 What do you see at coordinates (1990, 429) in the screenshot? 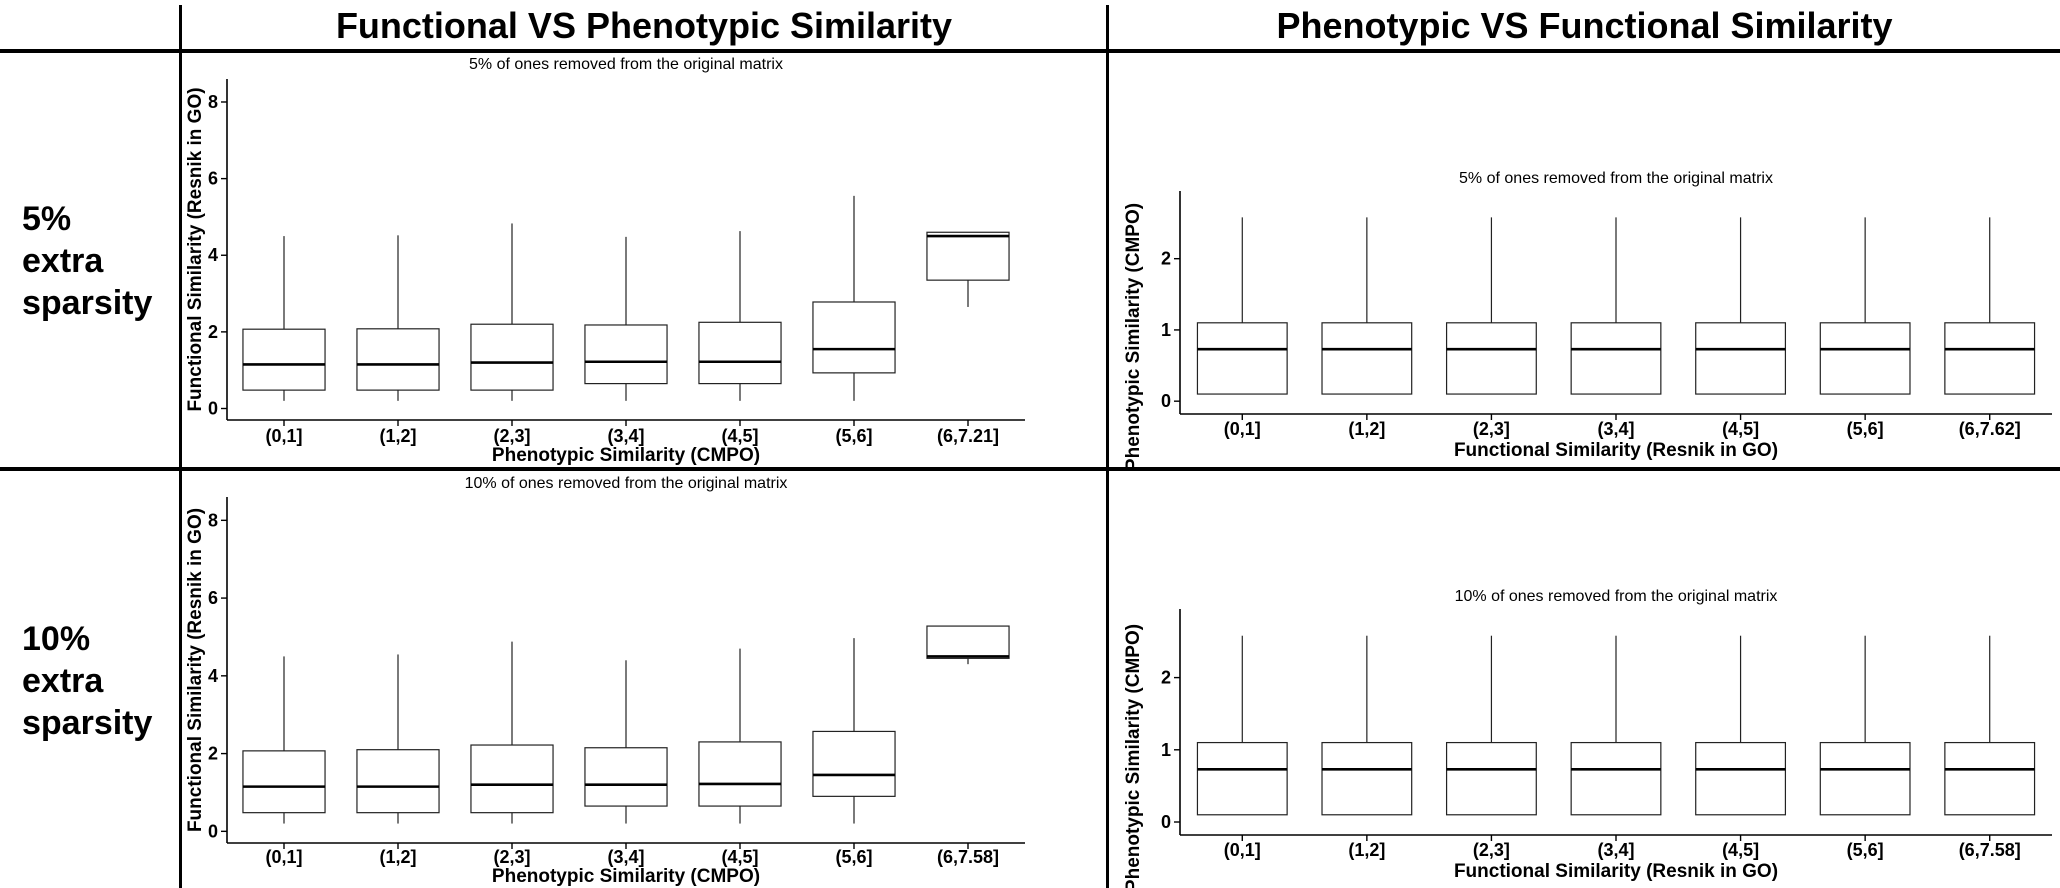
I see `x-tick-label: (6,7.62]` at bounding box center [1990, 429].